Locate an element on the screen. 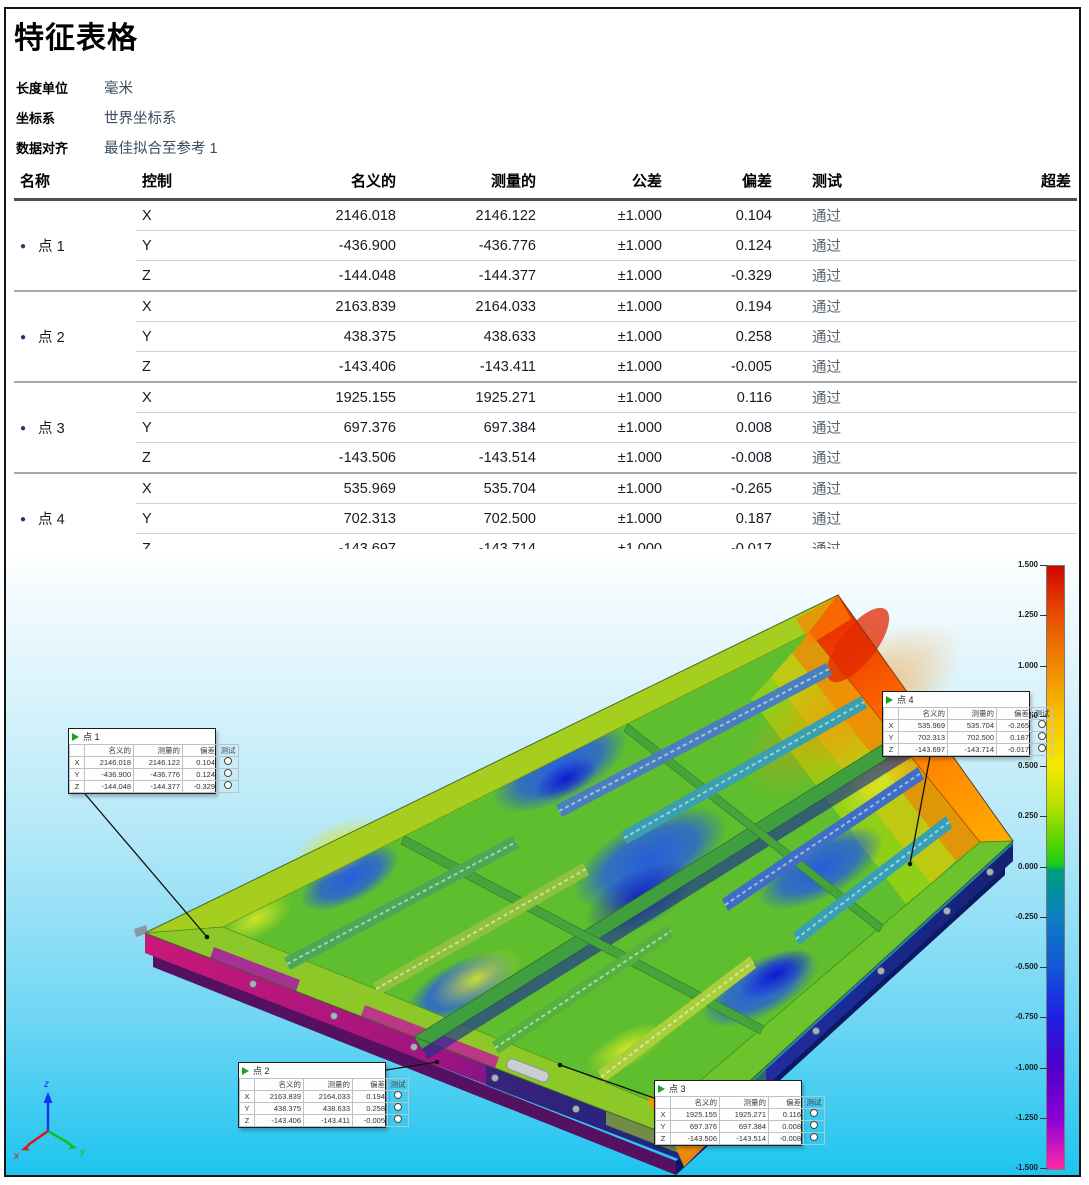 The height and width of the screenshot is (1185, 1089). callout-data-row: Z -143.697 -143.714 -0.017 is located at coordinates (968, 749).